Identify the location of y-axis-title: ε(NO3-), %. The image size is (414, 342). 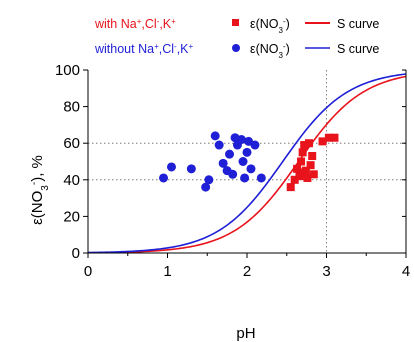
(40, 190).